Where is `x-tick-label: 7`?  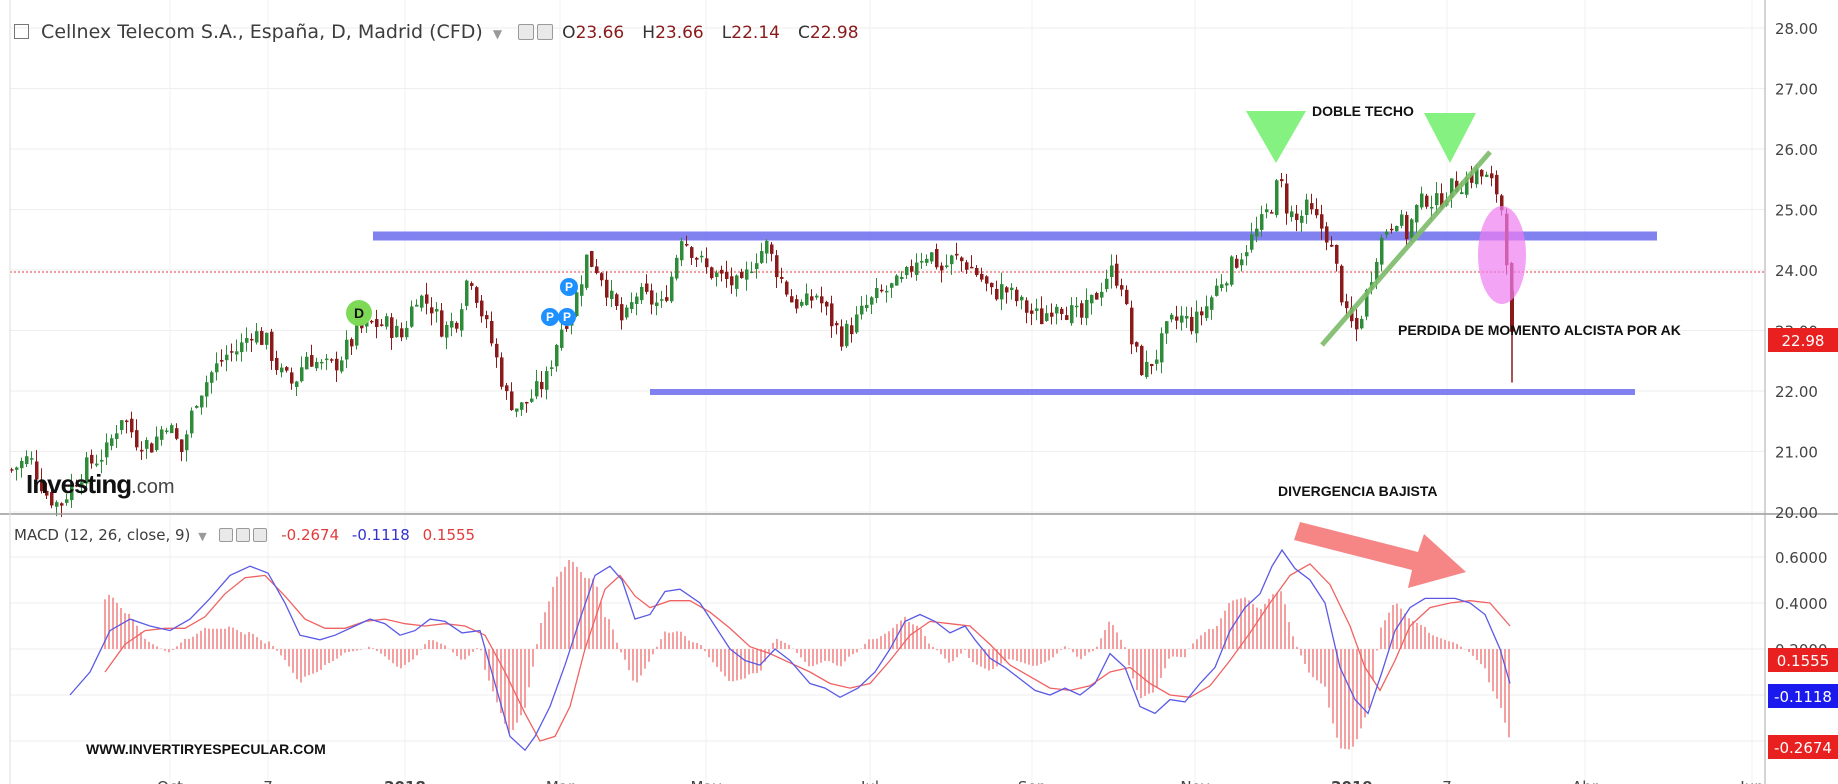 x-tick-label: 7 is located at coordinates (268, 781).